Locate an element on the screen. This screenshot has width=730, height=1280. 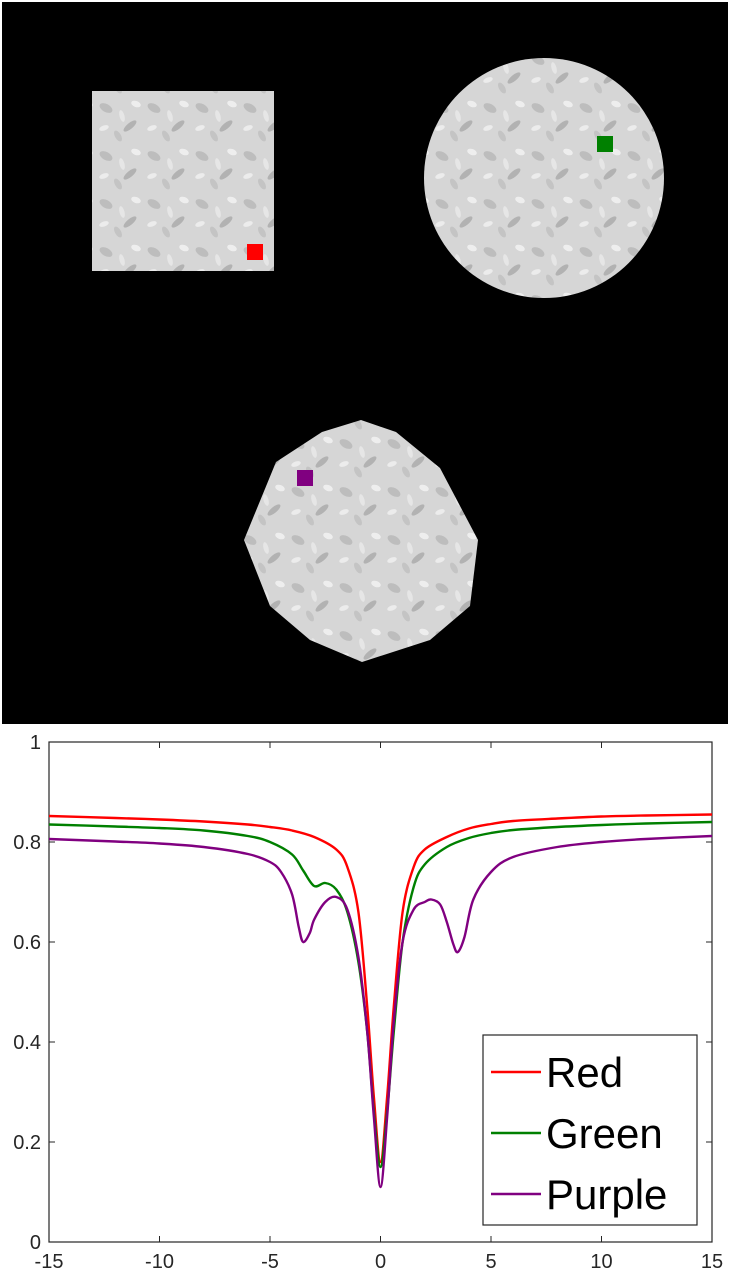
legend-label-green: Green is located at coordinates (604, 1133).